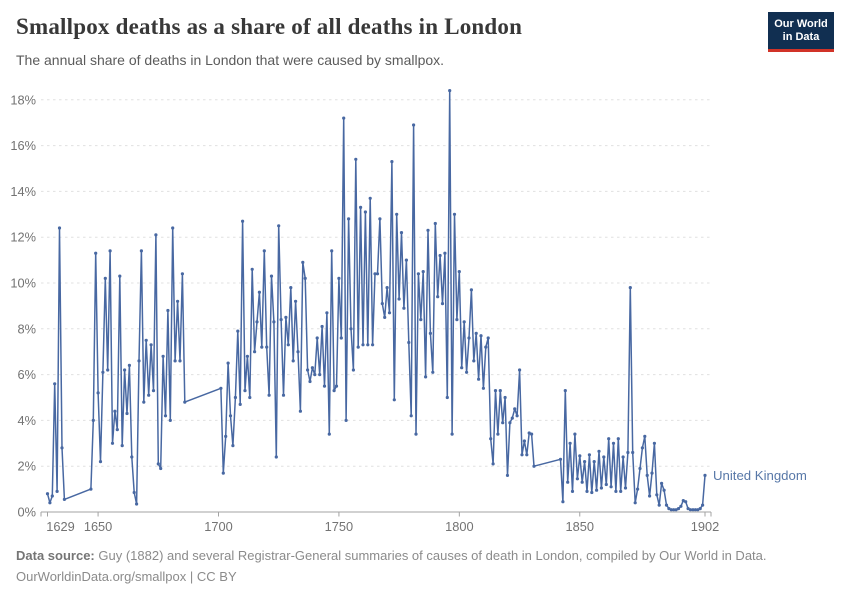 The image size is (850, 600). Describe the element at coordinates (55, 555) in the screenshot. I see `data-source-label: Data source:` at that location.